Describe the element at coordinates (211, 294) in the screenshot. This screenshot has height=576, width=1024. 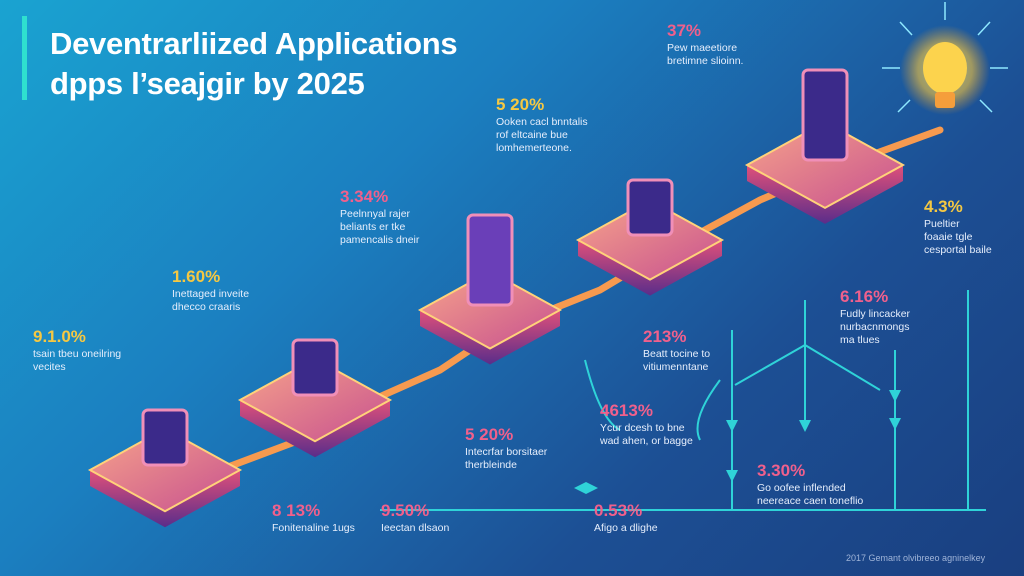
I see `stat-label: Inettaged inveite` at that location.